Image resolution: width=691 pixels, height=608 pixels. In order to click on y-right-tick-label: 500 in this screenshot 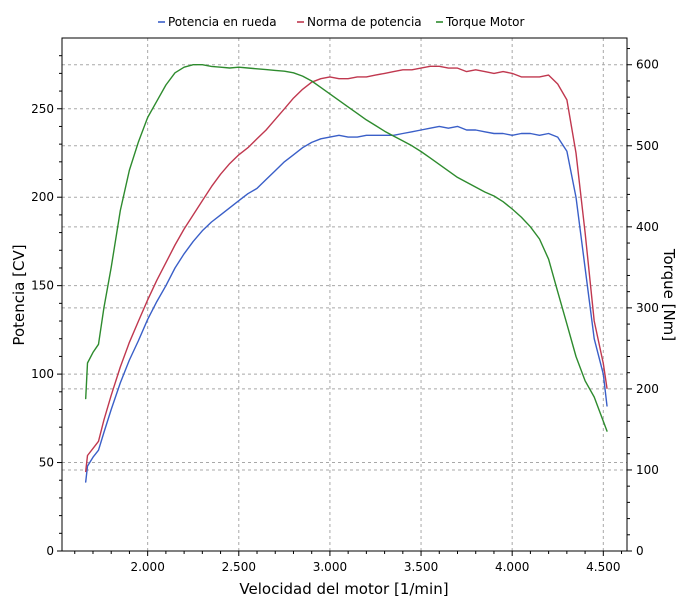, I will do `click(647, 146)`.